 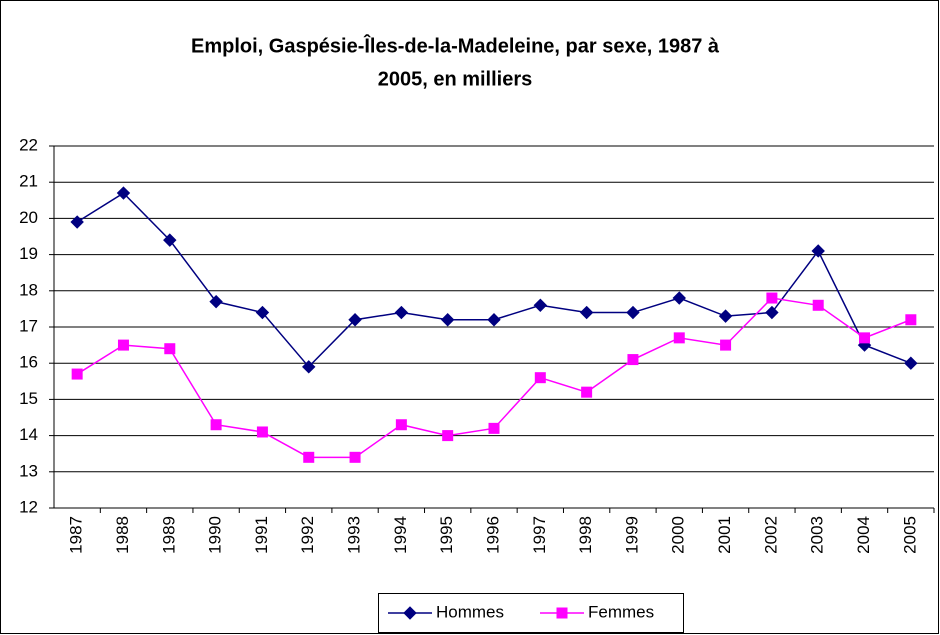 I want to click on x-tick-label: 1999, so click(x=631, y=535).